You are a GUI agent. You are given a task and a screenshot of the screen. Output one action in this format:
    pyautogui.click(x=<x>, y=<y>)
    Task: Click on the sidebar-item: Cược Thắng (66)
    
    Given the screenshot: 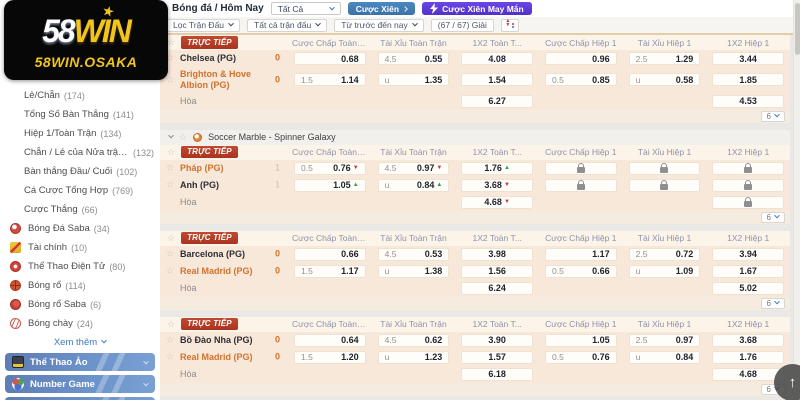 What is the action you would take?
    pyautogui.click(x=80, y=209)
    